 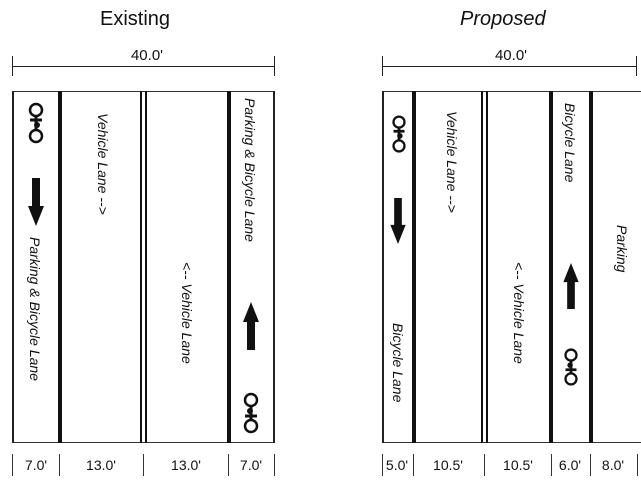 What do you see at coordinates (518, 465) in the screenshot?
I see `proposed-lane-3-width: 10.5'` at bounding box center [518, 465].